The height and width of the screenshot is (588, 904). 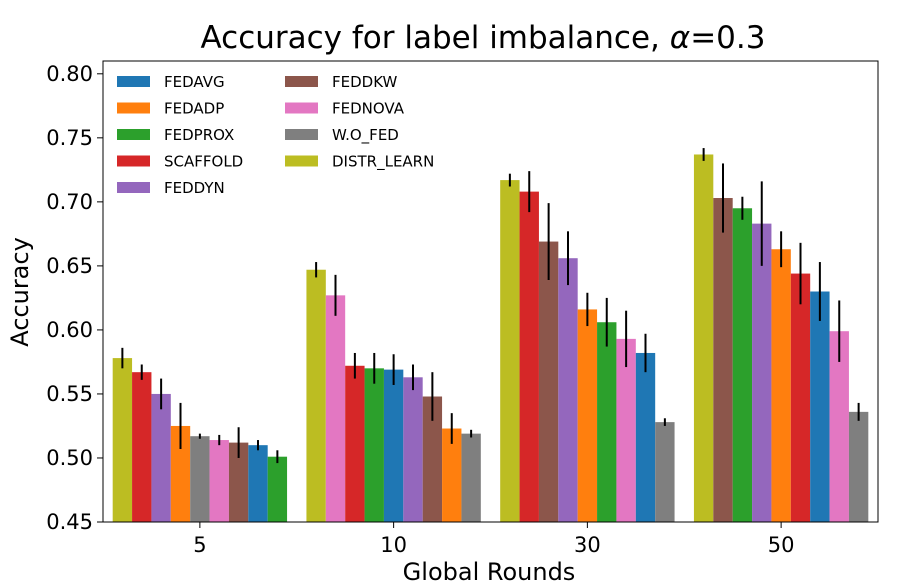 What do you see at coordinates (69, 138) in the screenshot?
I see `y-tick-label: 0.75` at bounding box center [69, 138].